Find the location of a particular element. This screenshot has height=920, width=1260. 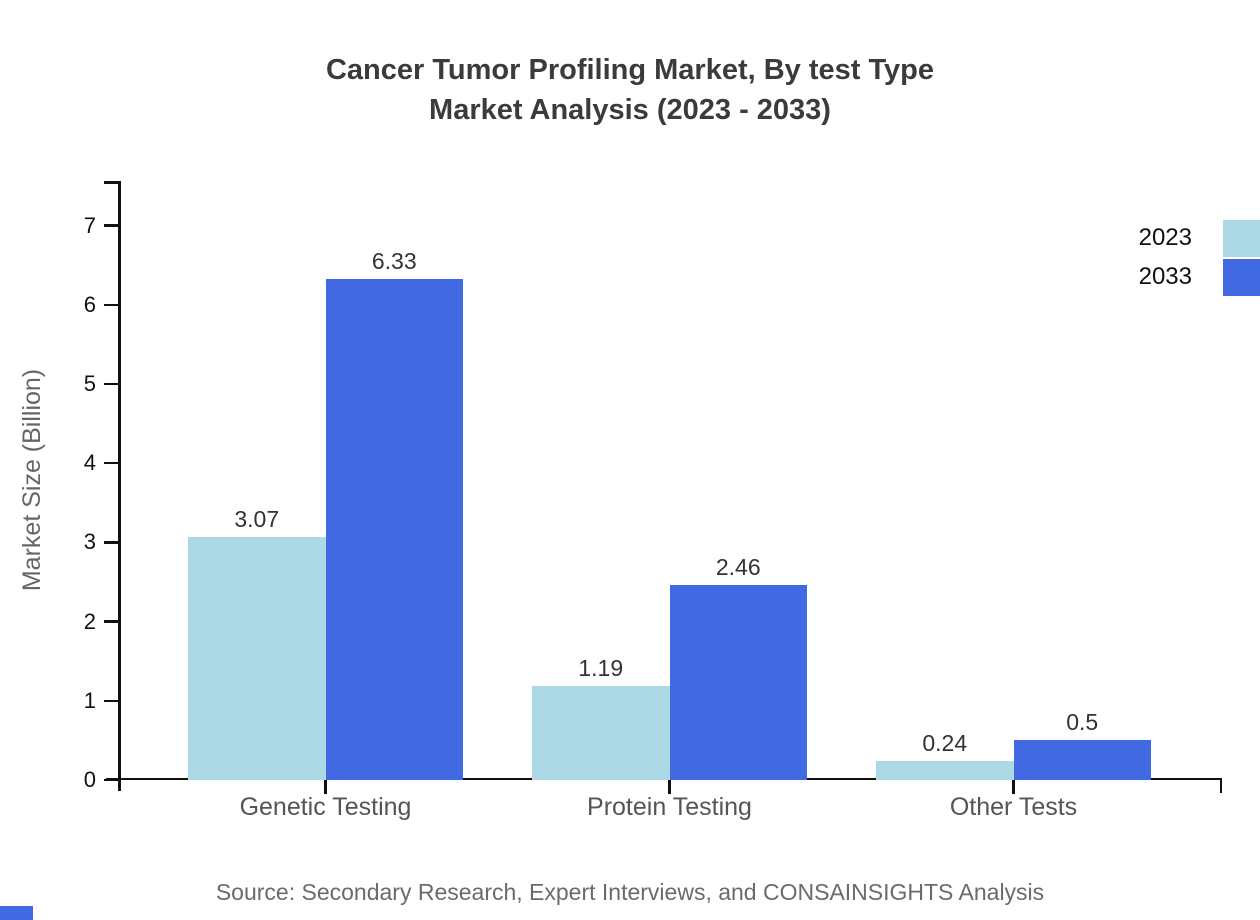

x-category-label-genetic-testing: Genetic Testing is located at coordinates (325, 807).